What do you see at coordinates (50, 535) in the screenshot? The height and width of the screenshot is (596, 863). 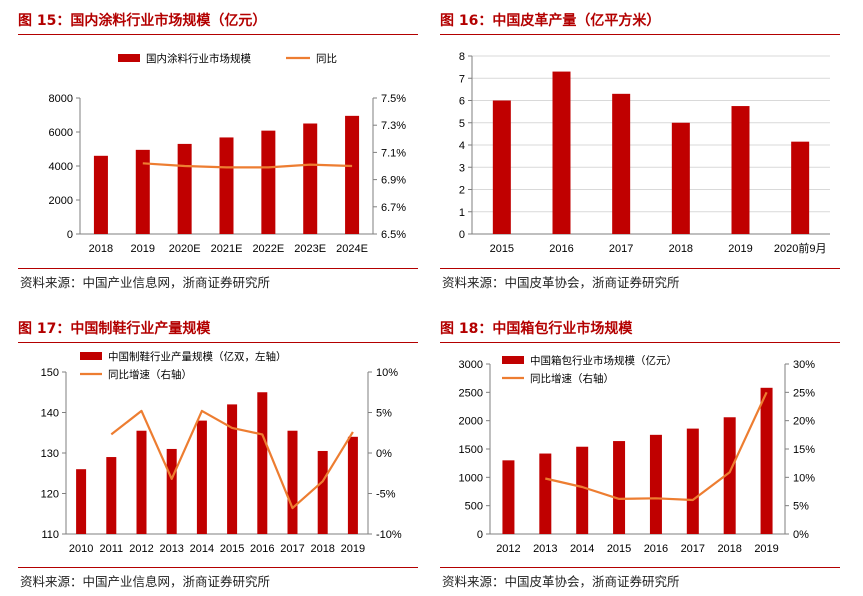 I see `y-tick-label: 110` at bounding box center [50, 535].